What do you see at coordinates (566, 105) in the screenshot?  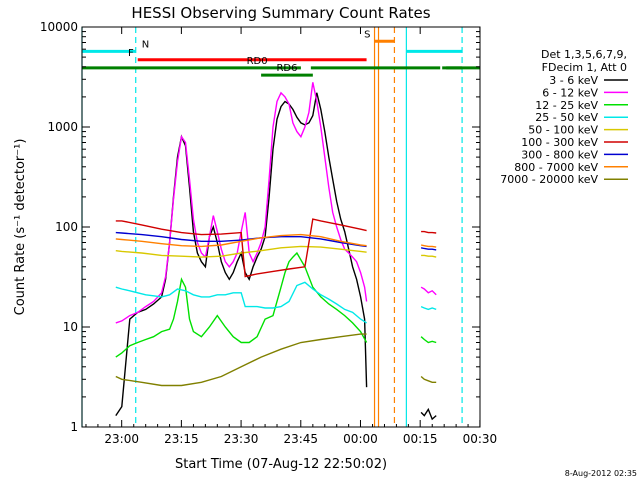 I see `legend-entry-12-25-kev-label: 12 - 25 keV` at bounding box center [566, 105].